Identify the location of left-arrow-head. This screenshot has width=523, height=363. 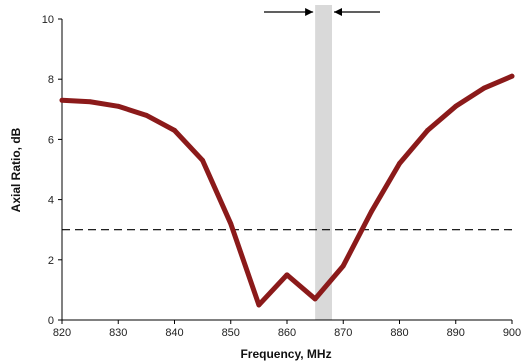
(309, 12).